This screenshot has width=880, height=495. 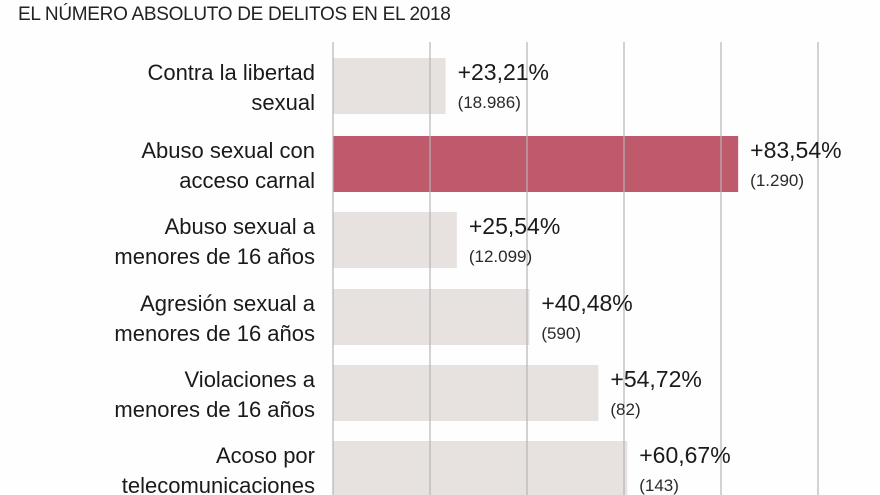 What do you see at coordinates (586, 303) in the screenshot?
I see `value-label-3: +40,48%` at bounding box center [586, 303].